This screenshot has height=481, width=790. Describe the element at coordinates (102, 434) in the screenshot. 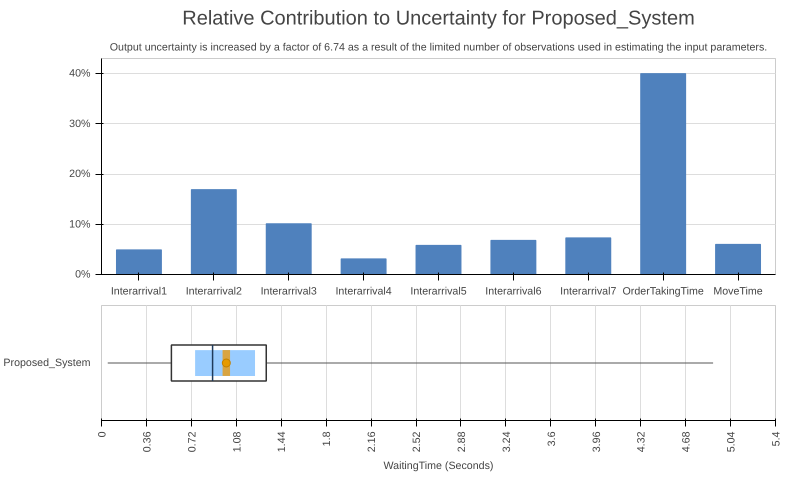

I see `x-tick-label: 0` at that location.